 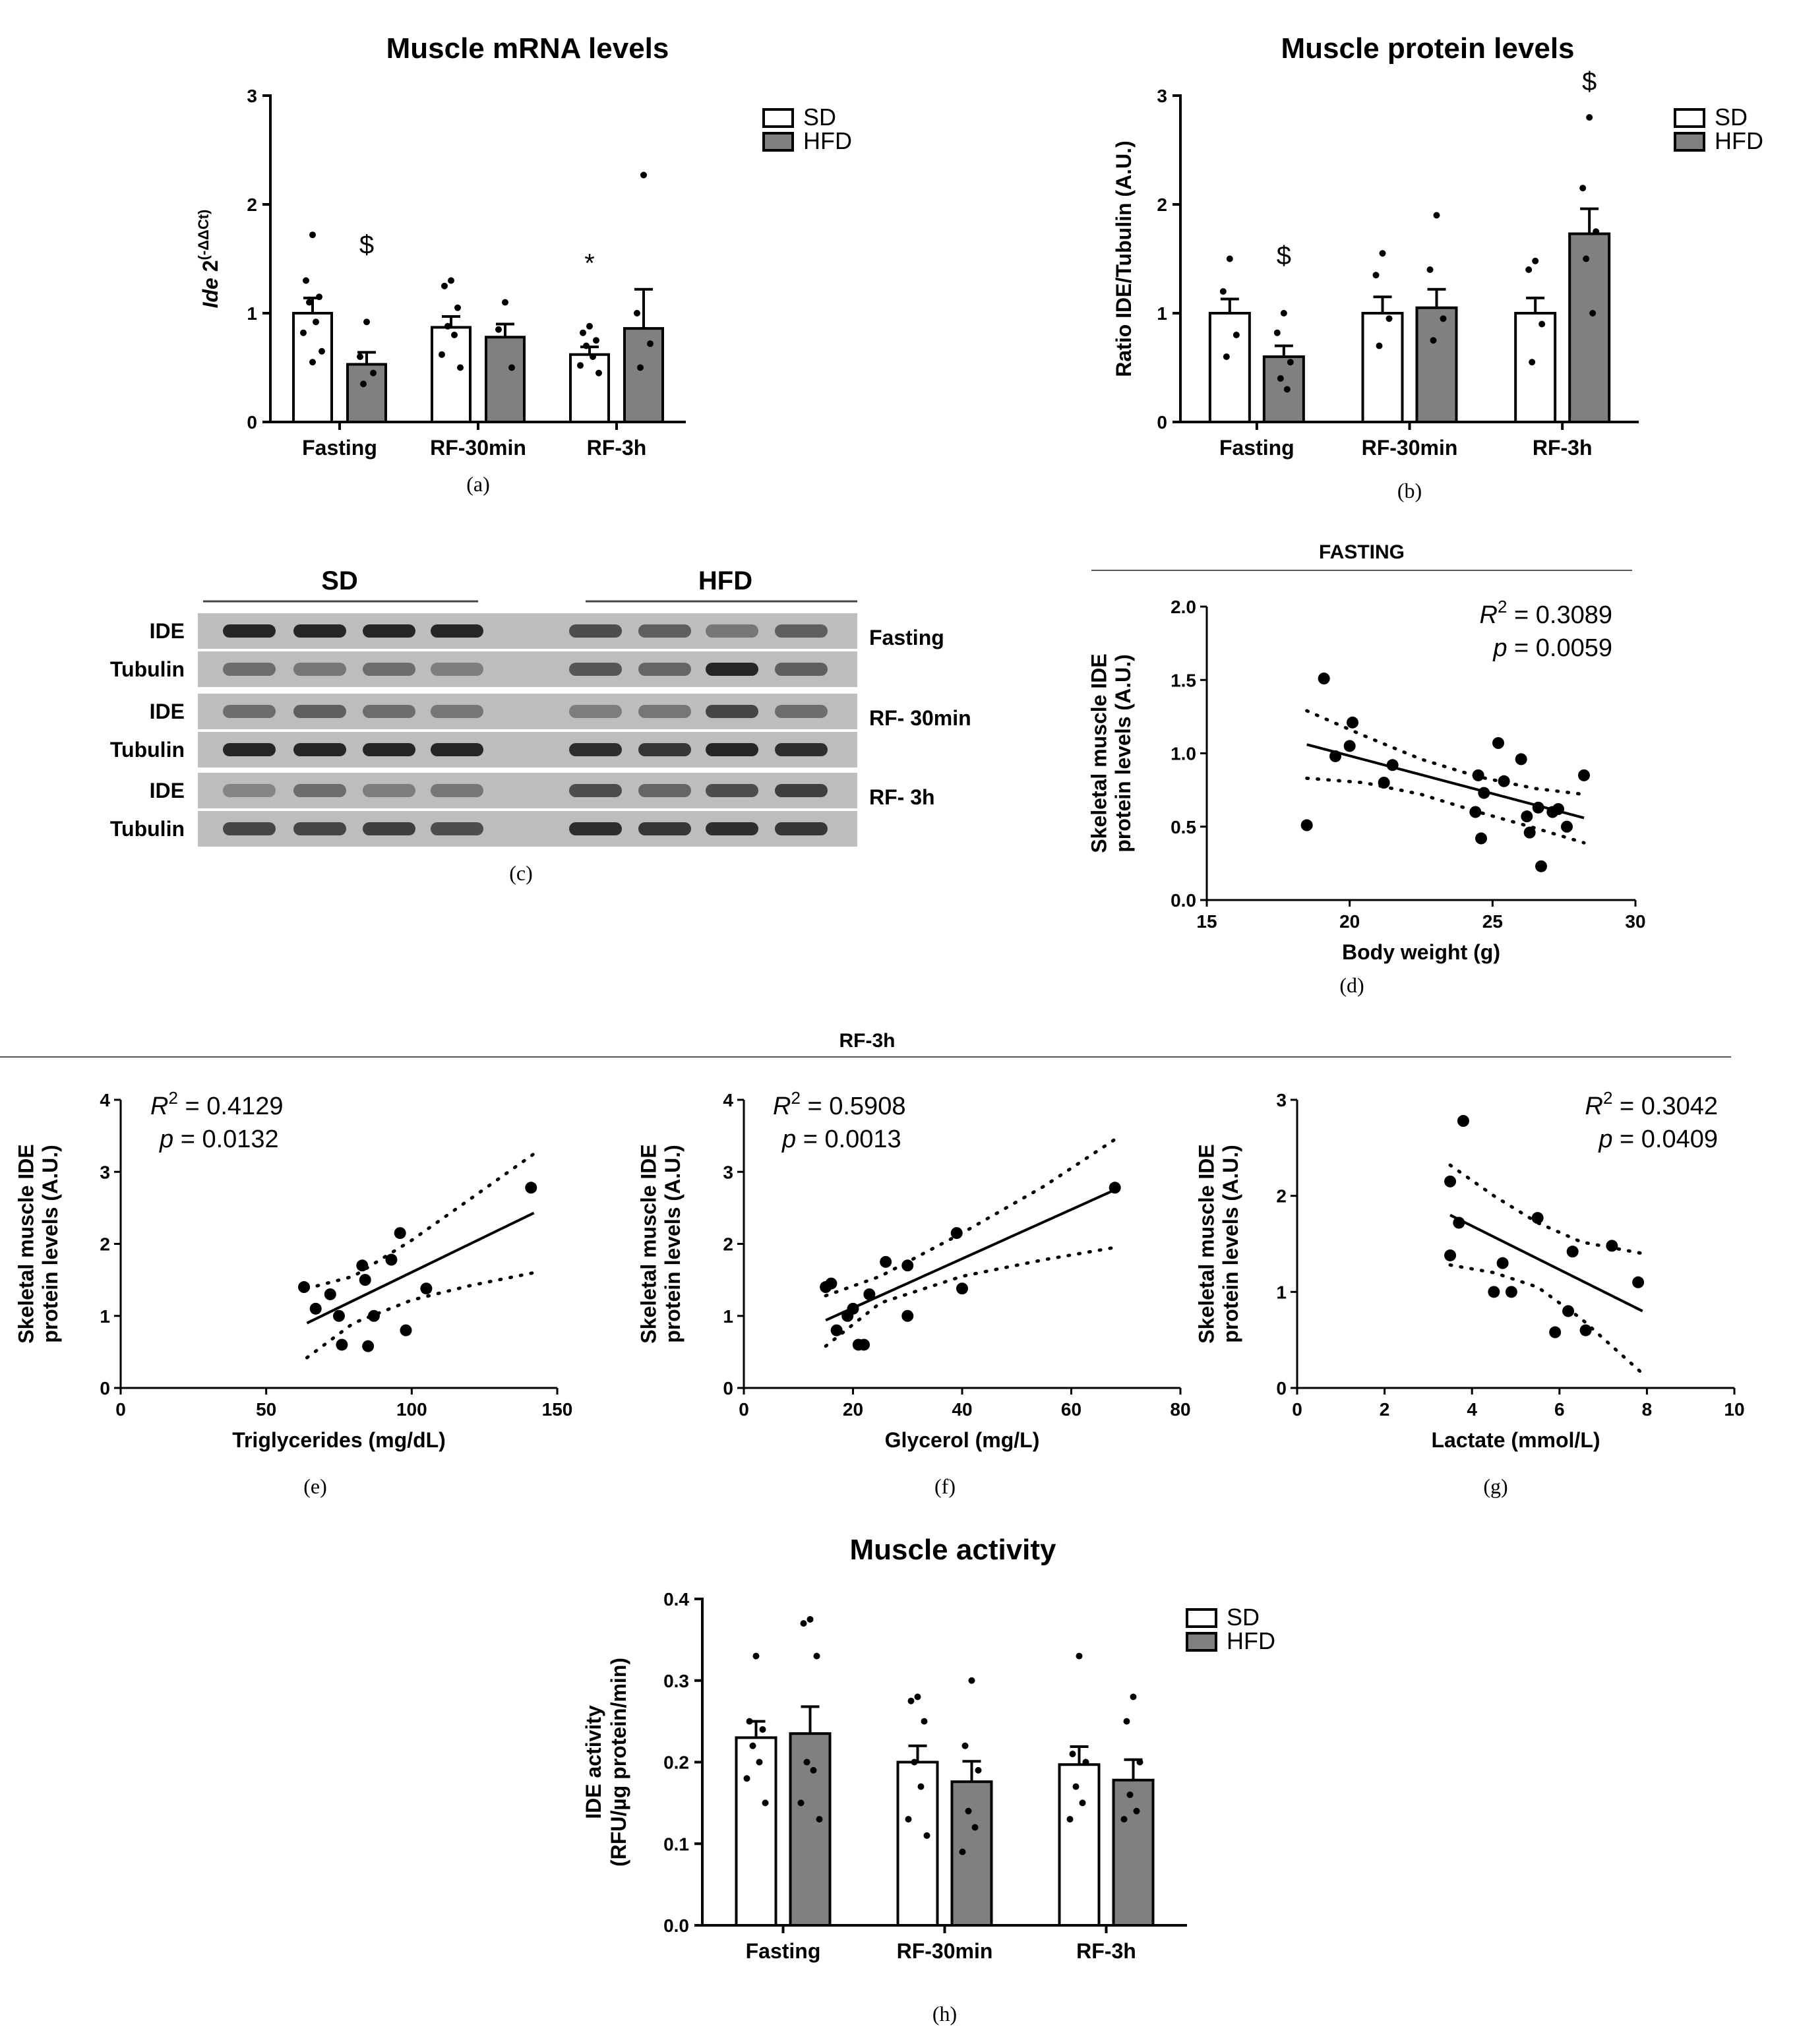 What do you see at coordinates (839, 1104) in the screenshot?
I see `r-squared-label: R2 = 0.5908` at bounding box center [839, 1104].